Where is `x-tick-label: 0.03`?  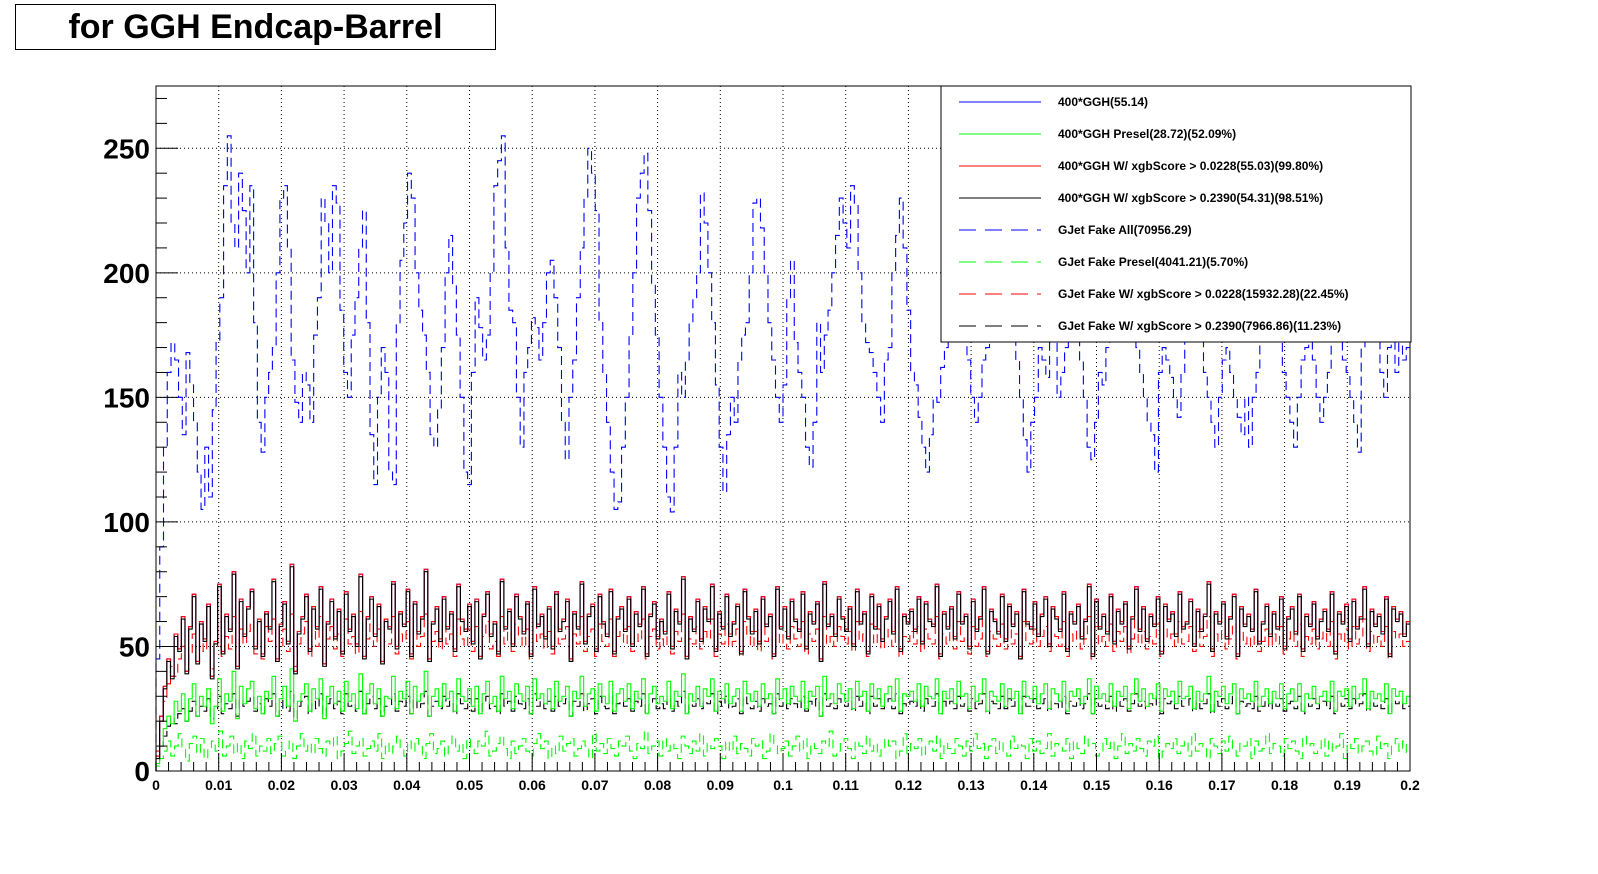 x-tick-label: 0.03 is located at coordinates (343, 785).